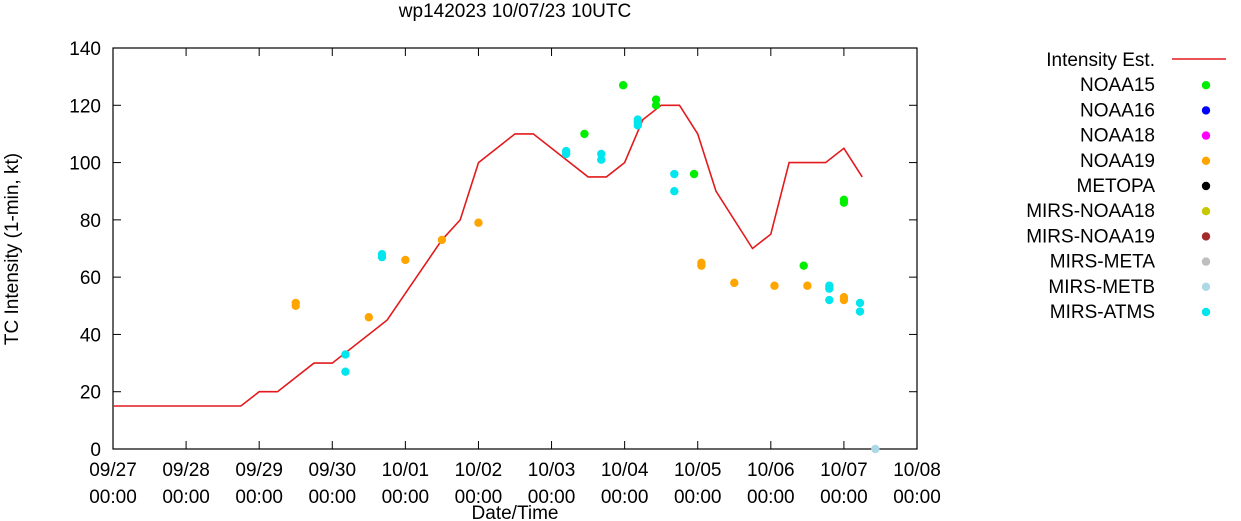 The height and width of the screenshot is (521, 1241). I want to click on chart-title: wp142023 10/07/23 10UTC, so click(514, 11).